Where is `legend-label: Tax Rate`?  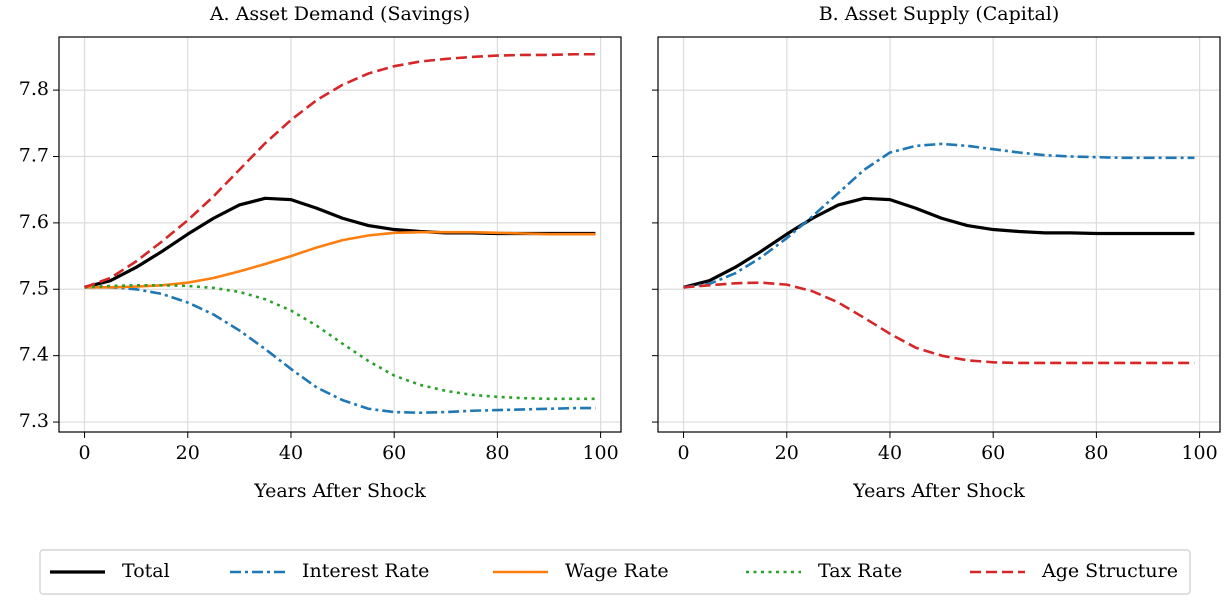
legend-label: Tax Rate is located at coordinates (860, 571).